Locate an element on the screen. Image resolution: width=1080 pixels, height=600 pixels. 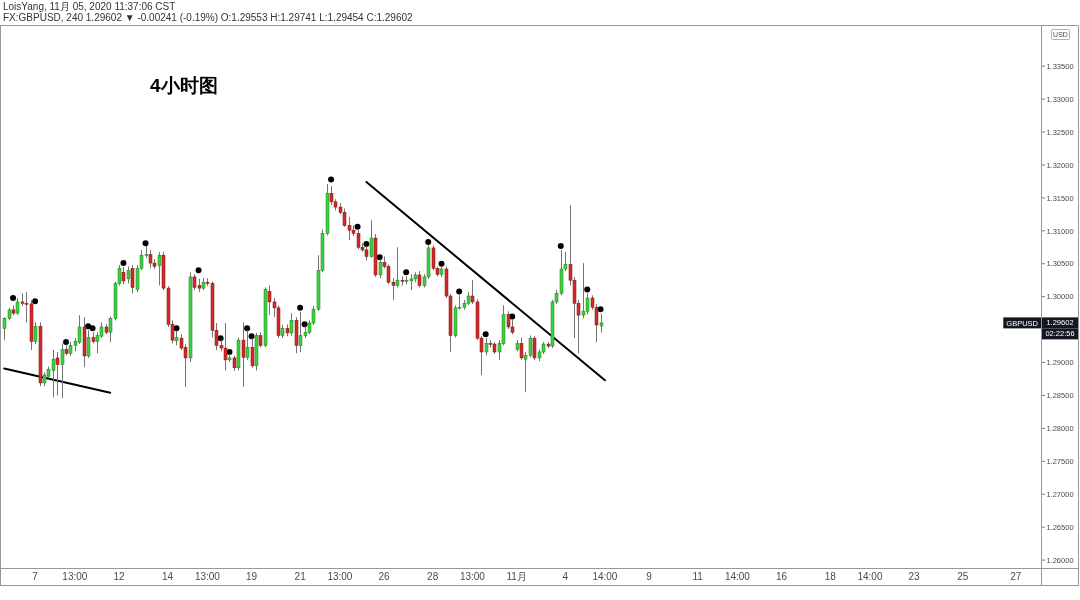
x-tick-label: 9 is located at coordinates (649, 576).